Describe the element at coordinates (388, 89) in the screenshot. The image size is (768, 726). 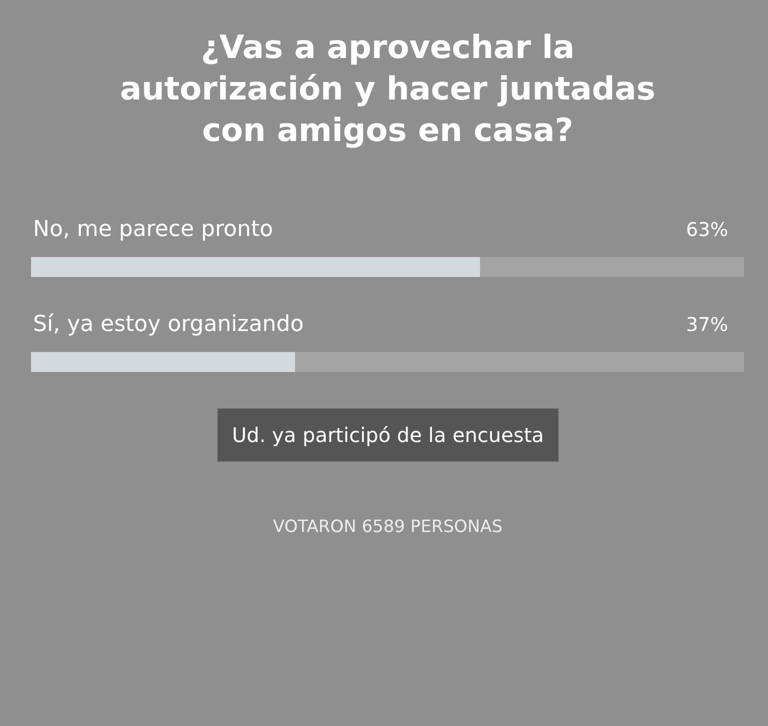
I see `chart-title: ¿Vas a aprovechar la autorización y hacer juntadas con amigos en casa?` at that location.